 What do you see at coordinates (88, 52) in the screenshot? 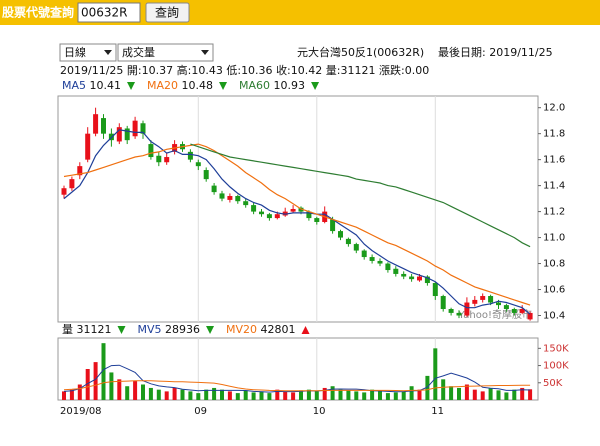
I see `period-select` at bounding box center [88, 52].